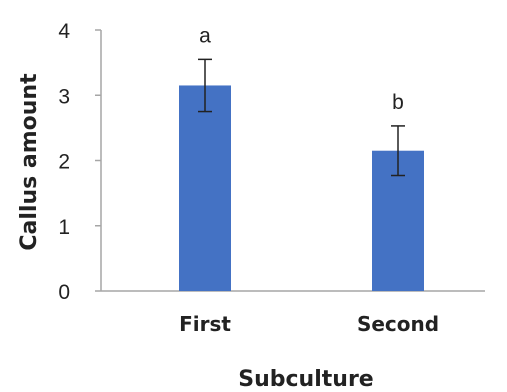 Image resolution: width=507 pixels, height=392 pixels. Describe the element at coordinates (301, 117) in the screenshot. I see `error-bars` at that location.